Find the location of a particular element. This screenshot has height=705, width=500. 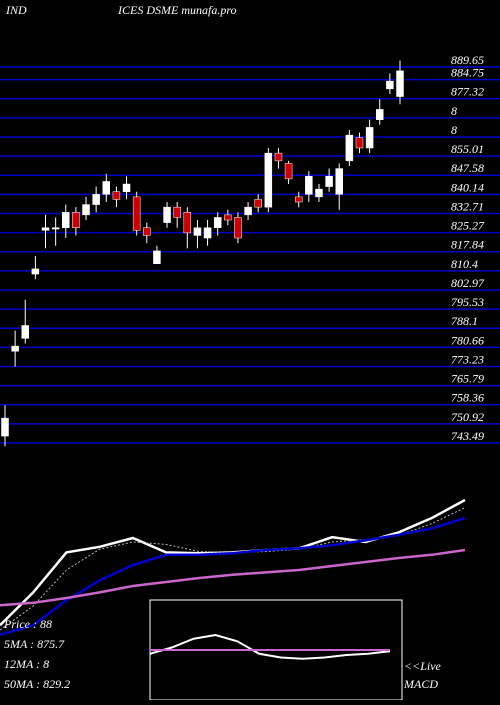

y-tick-label: 817.84 is located at coordinates (467, 245).